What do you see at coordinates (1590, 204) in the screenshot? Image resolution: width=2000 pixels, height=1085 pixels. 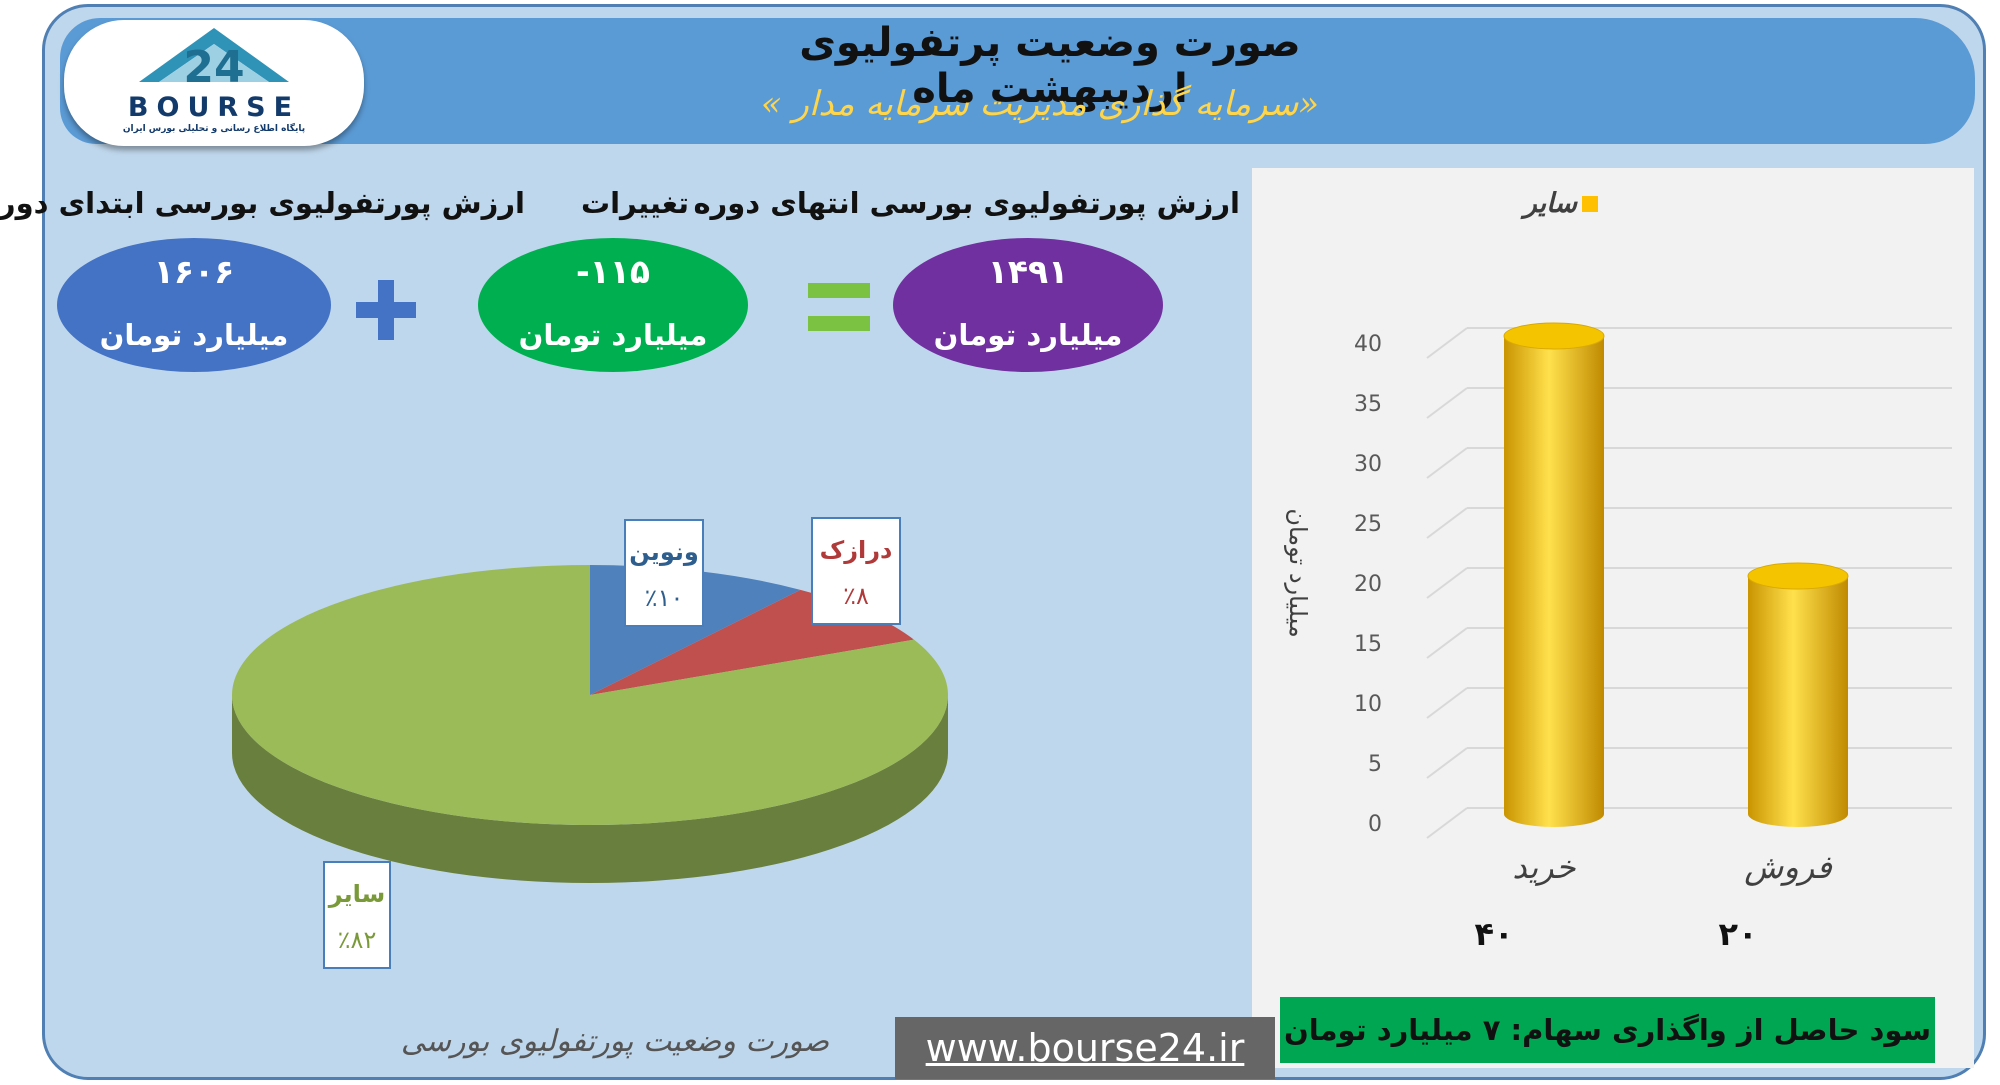 I see `legend-swatch` at bounding box center [1590, 204].